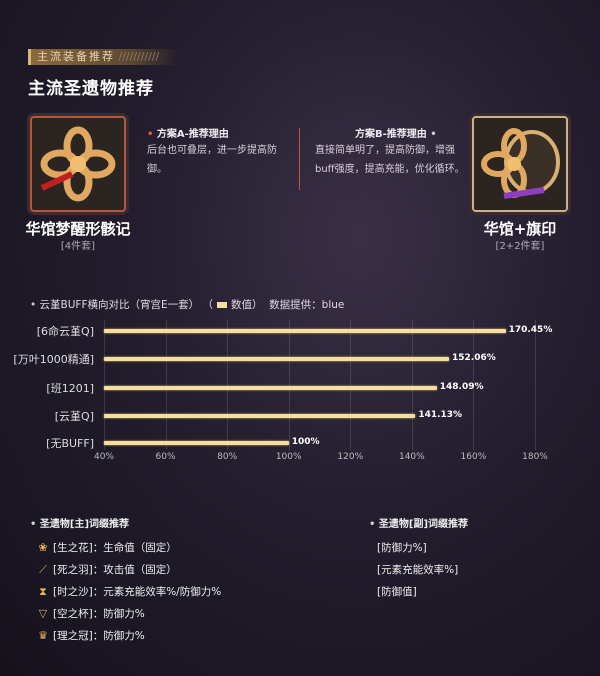 This screenshot has height=676, width=600. I want to click on divider, so click(299, 159).